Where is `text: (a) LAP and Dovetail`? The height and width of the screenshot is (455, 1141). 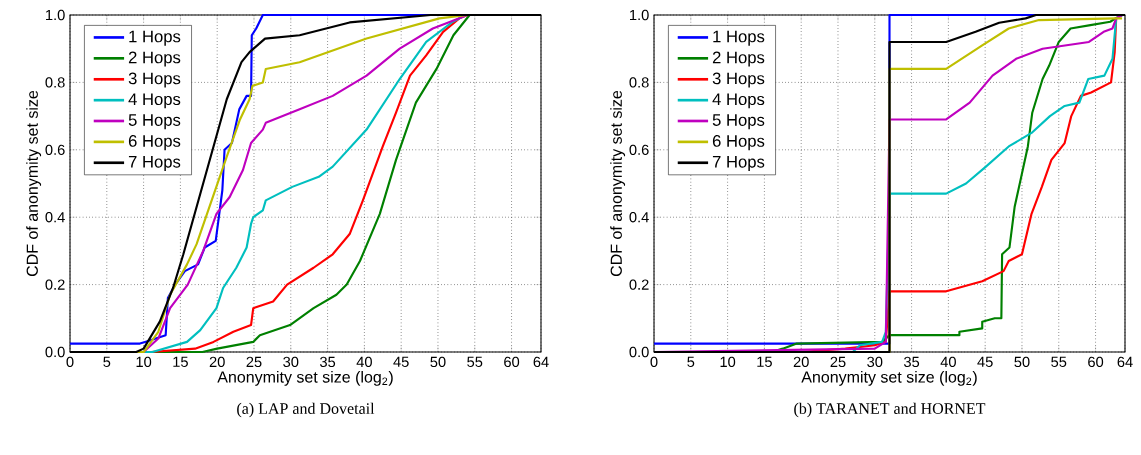
text: (a) LAP and Dovetail is located at coordinates (306, 410).